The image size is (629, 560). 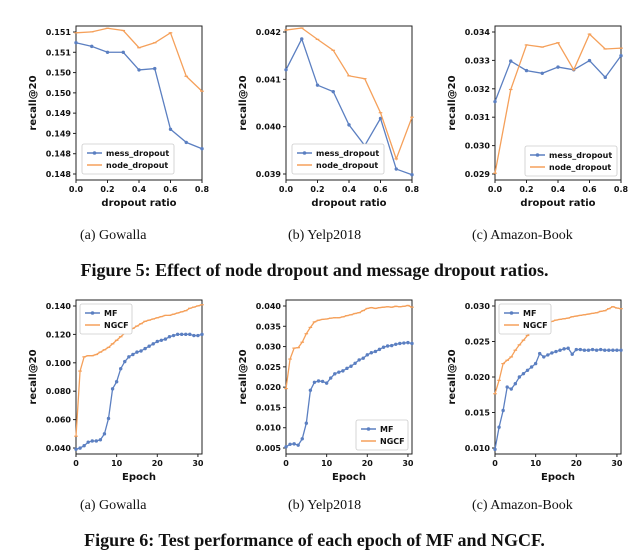 What do you see at coordinates (59, 420) in the screenshot?
I see `y-tick-label: 0.060` at bounding box center [59, 420].